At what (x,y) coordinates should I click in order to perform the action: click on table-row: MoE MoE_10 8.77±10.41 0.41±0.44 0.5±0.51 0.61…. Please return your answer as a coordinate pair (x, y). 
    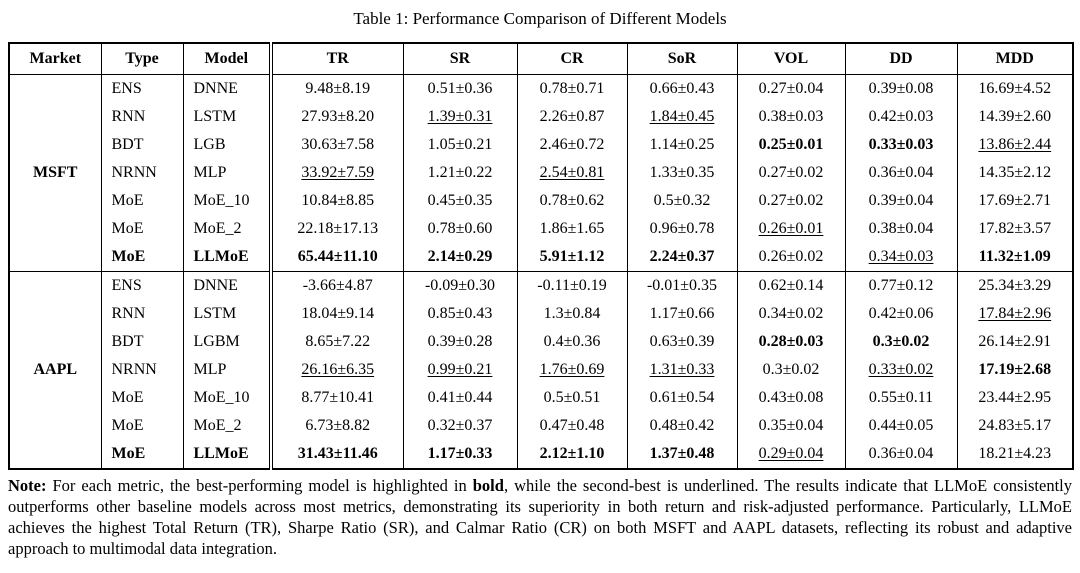
    Looking at the image, I should click on (541, 398).